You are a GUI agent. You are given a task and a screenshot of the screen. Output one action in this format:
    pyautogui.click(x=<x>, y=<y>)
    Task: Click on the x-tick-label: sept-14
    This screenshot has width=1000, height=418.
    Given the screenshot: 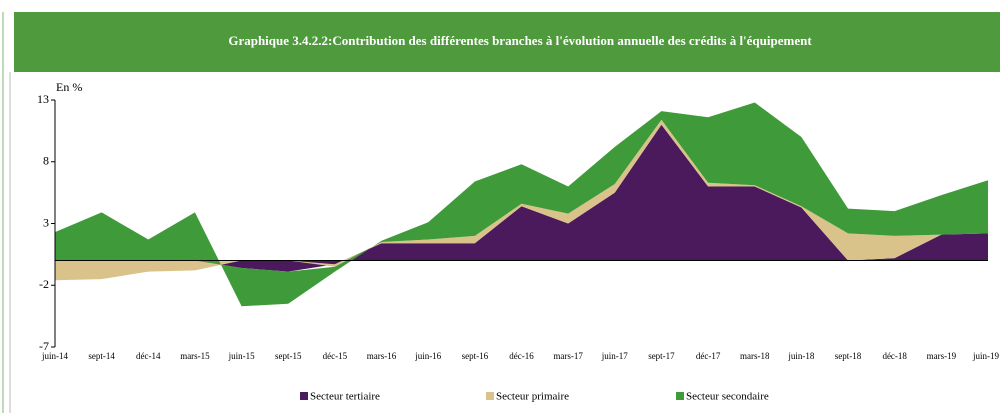 What is the action you would take?
    pyautogui.click(x=101, y=356)
    